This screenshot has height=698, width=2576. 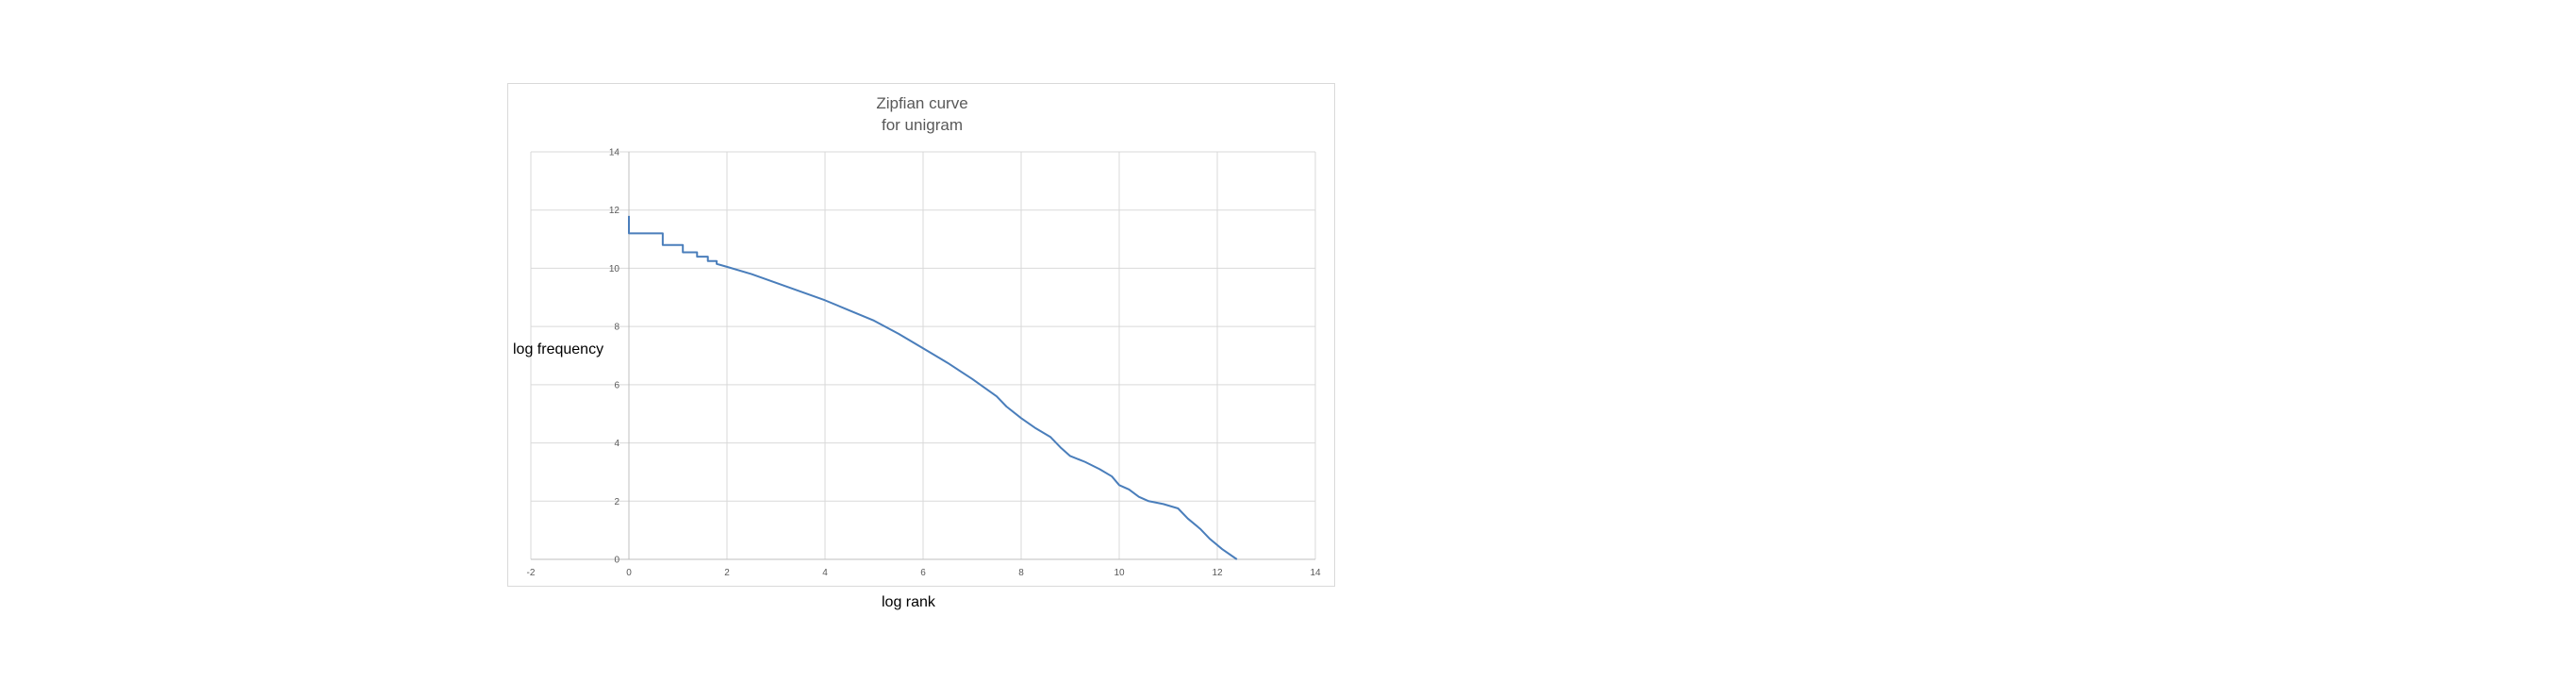 I want to click on y-tick-label: 14, so click(x=614, y=153).